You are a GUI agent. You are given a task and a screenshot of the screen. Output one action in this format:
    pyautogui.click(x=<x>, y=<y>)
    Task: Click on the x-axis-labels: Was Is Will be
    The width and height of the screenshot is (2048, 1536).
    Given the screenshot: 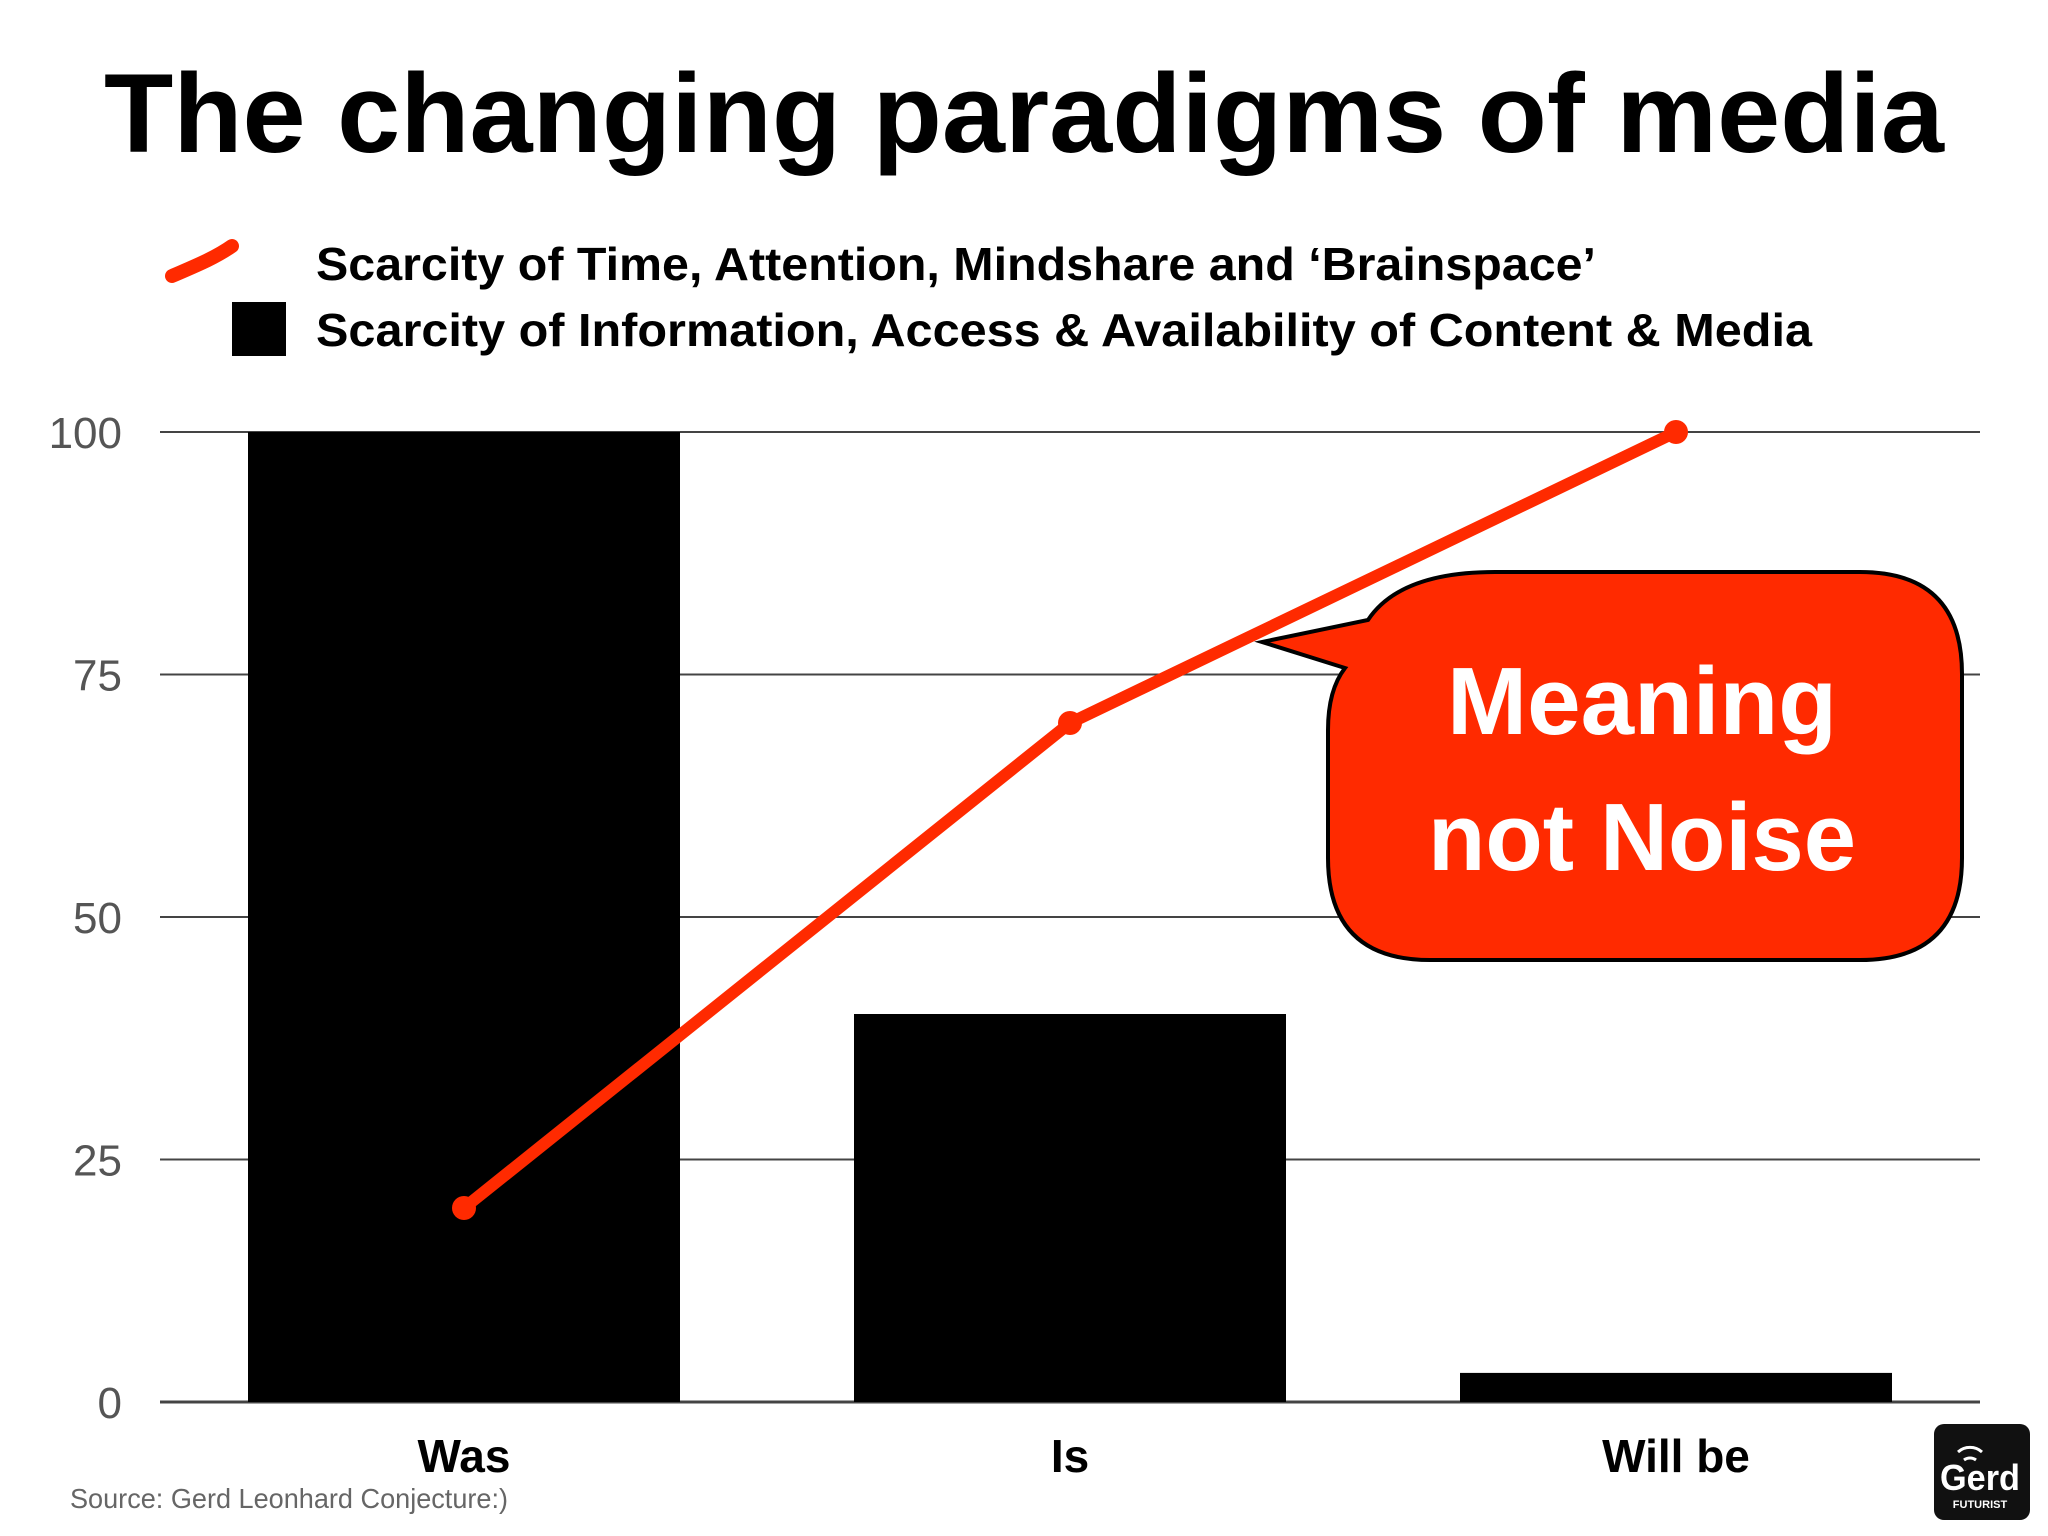 What is the action you would take?
    pyautogui.click(x=1084, y=1456)
    